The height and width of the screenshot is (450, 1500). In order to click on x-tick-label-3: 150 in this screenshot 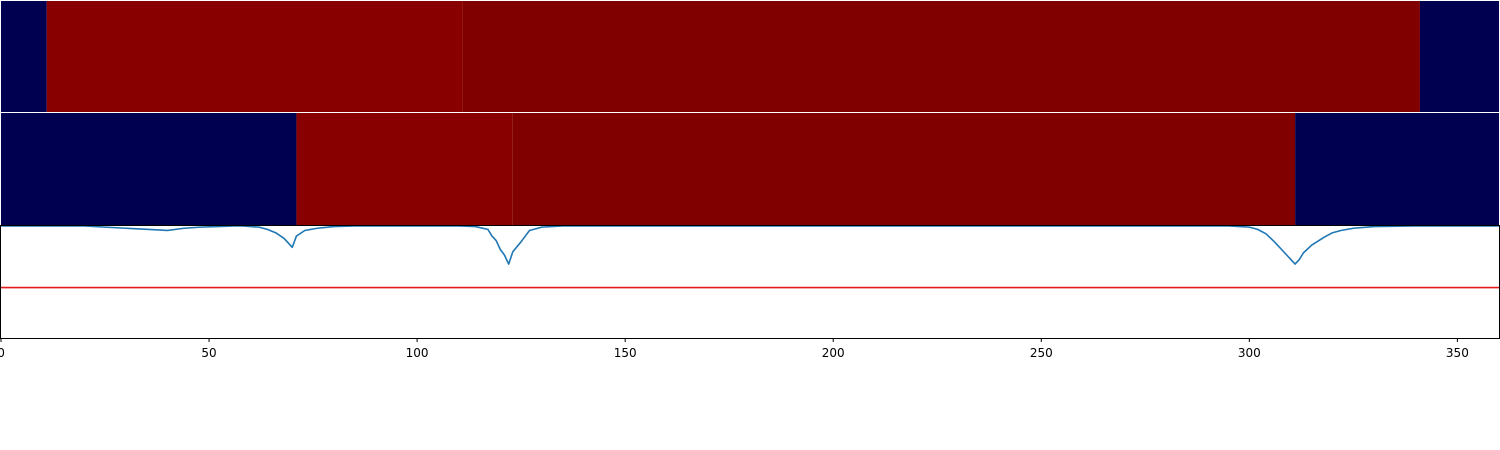, I will do `click(625, 353)`.